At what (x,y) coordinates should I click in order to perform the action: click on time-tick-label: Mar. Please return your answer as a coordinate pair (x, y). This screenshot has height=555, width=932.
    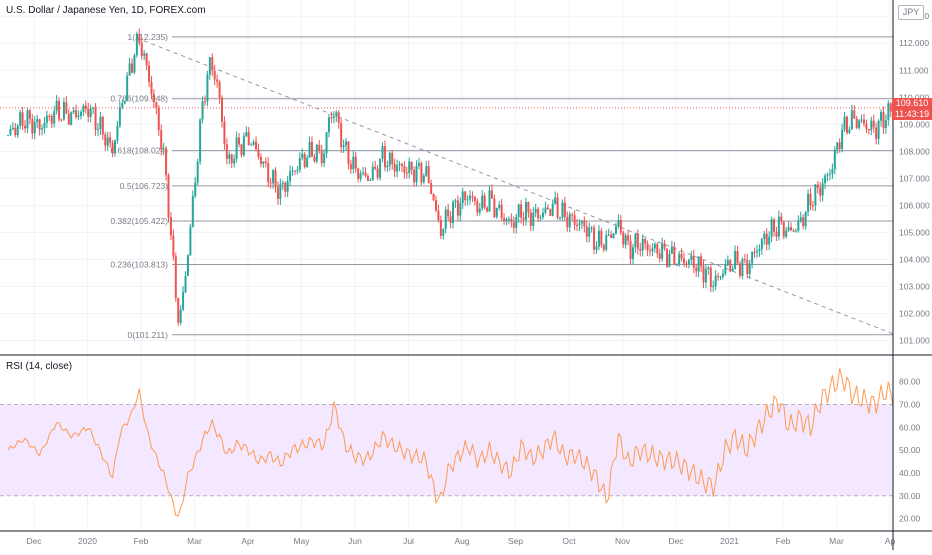
    Looking at the image, I should click on (836, 541).